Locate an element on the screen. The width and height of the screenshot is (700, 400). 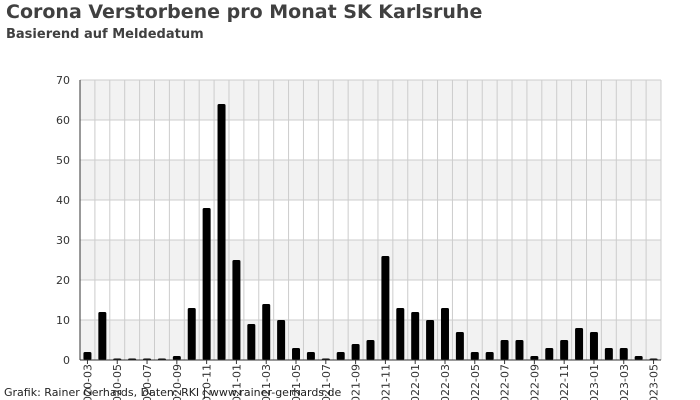
x-tick-label: 2022-07 is located at coordinates (505, 382).